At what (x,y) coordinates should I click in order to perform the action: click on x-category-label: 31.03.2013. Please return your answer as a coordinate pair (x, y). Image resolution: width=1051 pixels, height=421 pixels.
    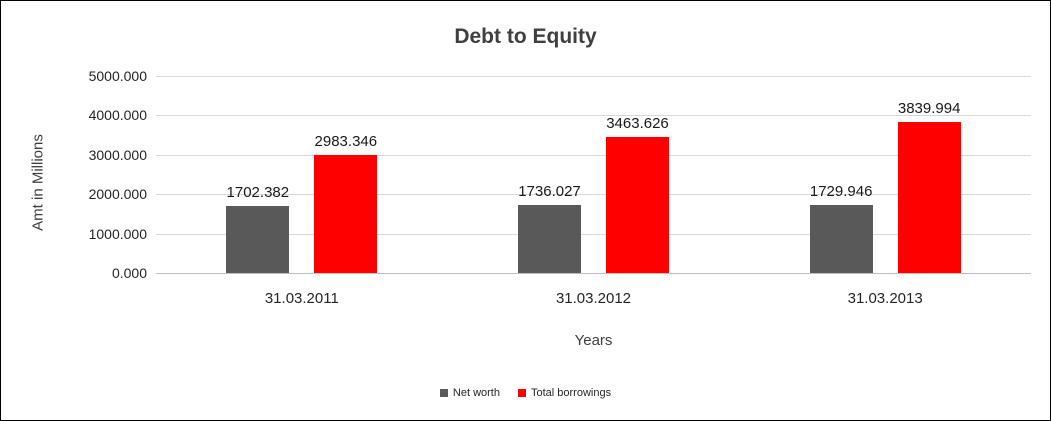
    Looking at the image, I should click on (885, 298).